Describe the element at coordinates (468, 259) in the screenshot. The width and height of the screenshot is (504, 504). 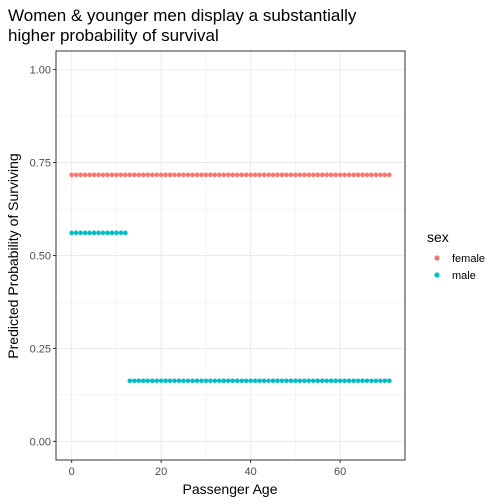
I see `legend-label-female: female` at that location.